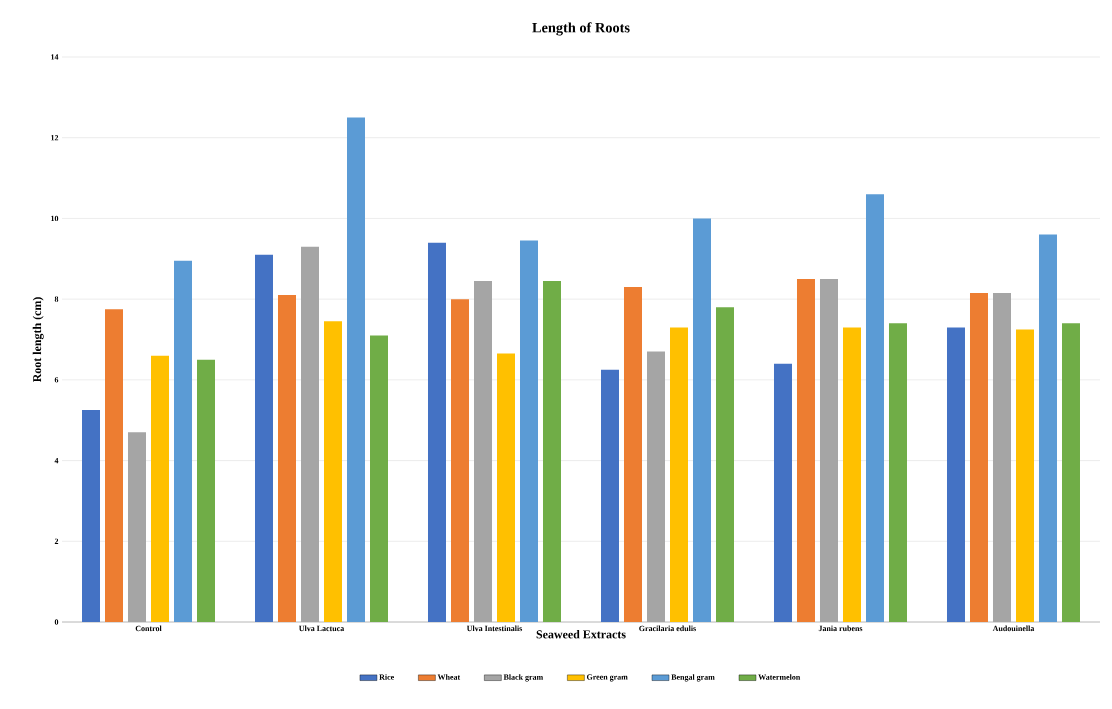 This screenshot has height=709, width=1112. What do you see at coordinates (581, 29) in the screenshot?
I see `chart-title: Length of Roots` at bounding box center [581, 29].